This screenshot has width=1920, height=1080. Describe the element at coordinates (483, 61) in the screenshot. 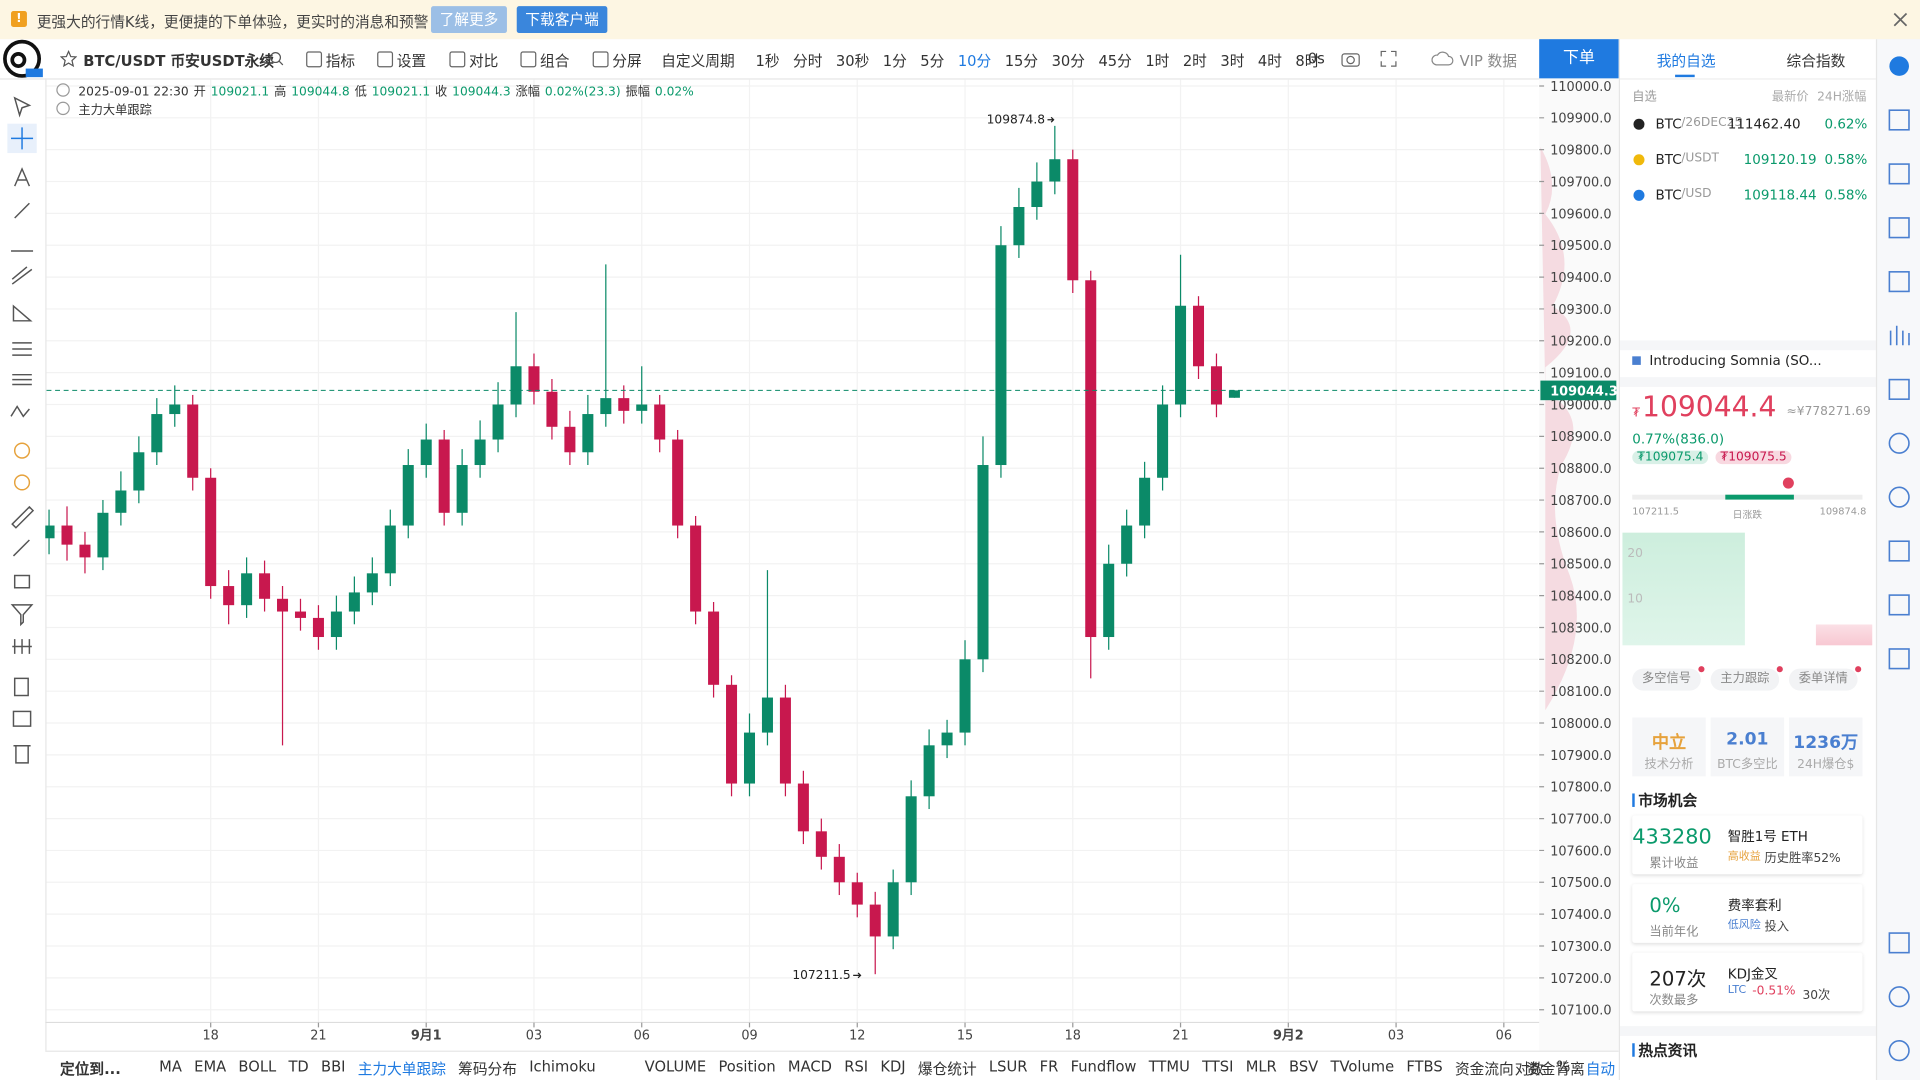

I see `toolbar-item: 对比` at that location.